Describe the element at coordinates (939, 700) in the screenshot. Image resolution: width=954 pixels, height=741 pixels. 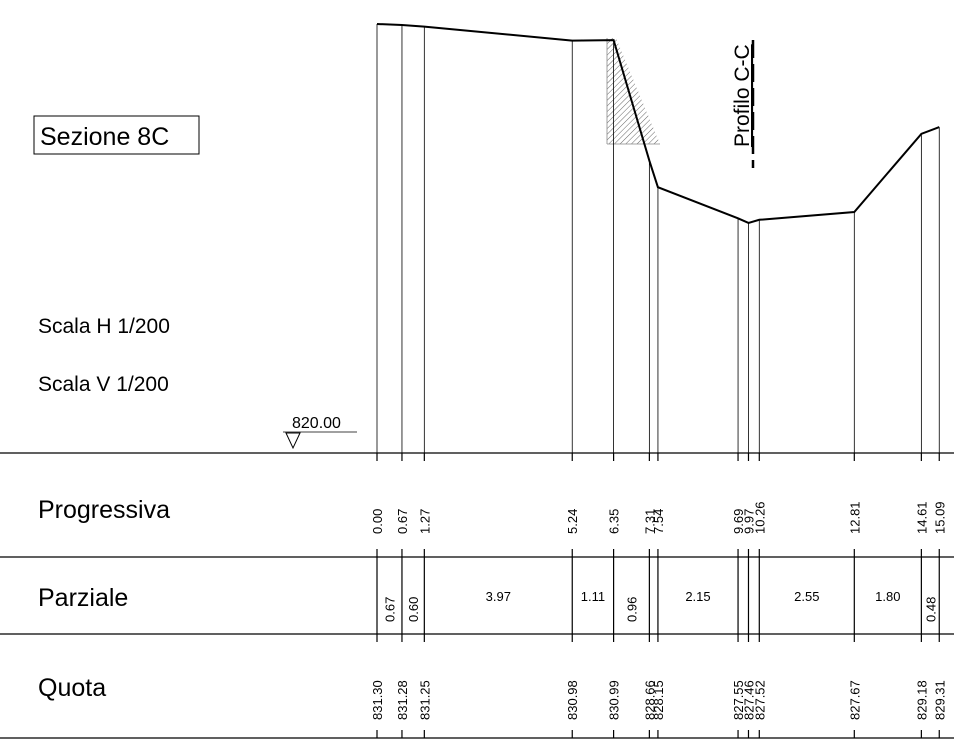
I see `elevation-label: 829.31` at that location.